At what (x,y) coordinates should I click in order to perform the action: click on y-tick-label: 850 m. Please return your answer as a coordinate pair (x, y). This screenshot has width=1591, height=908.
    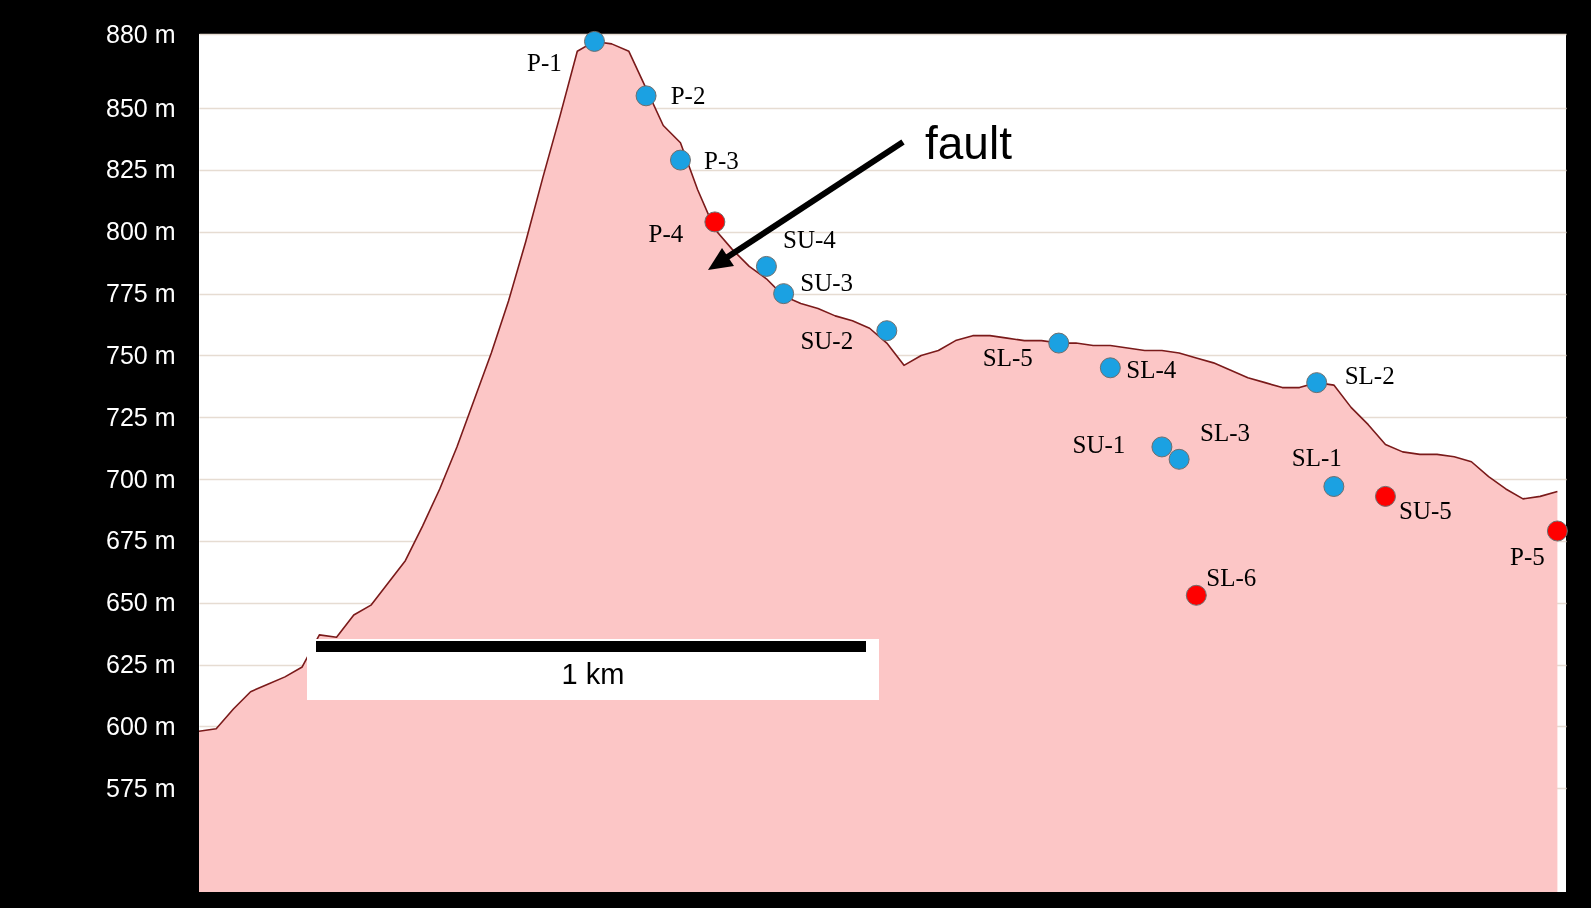
    Looking at the image, I should click on (141, 107).